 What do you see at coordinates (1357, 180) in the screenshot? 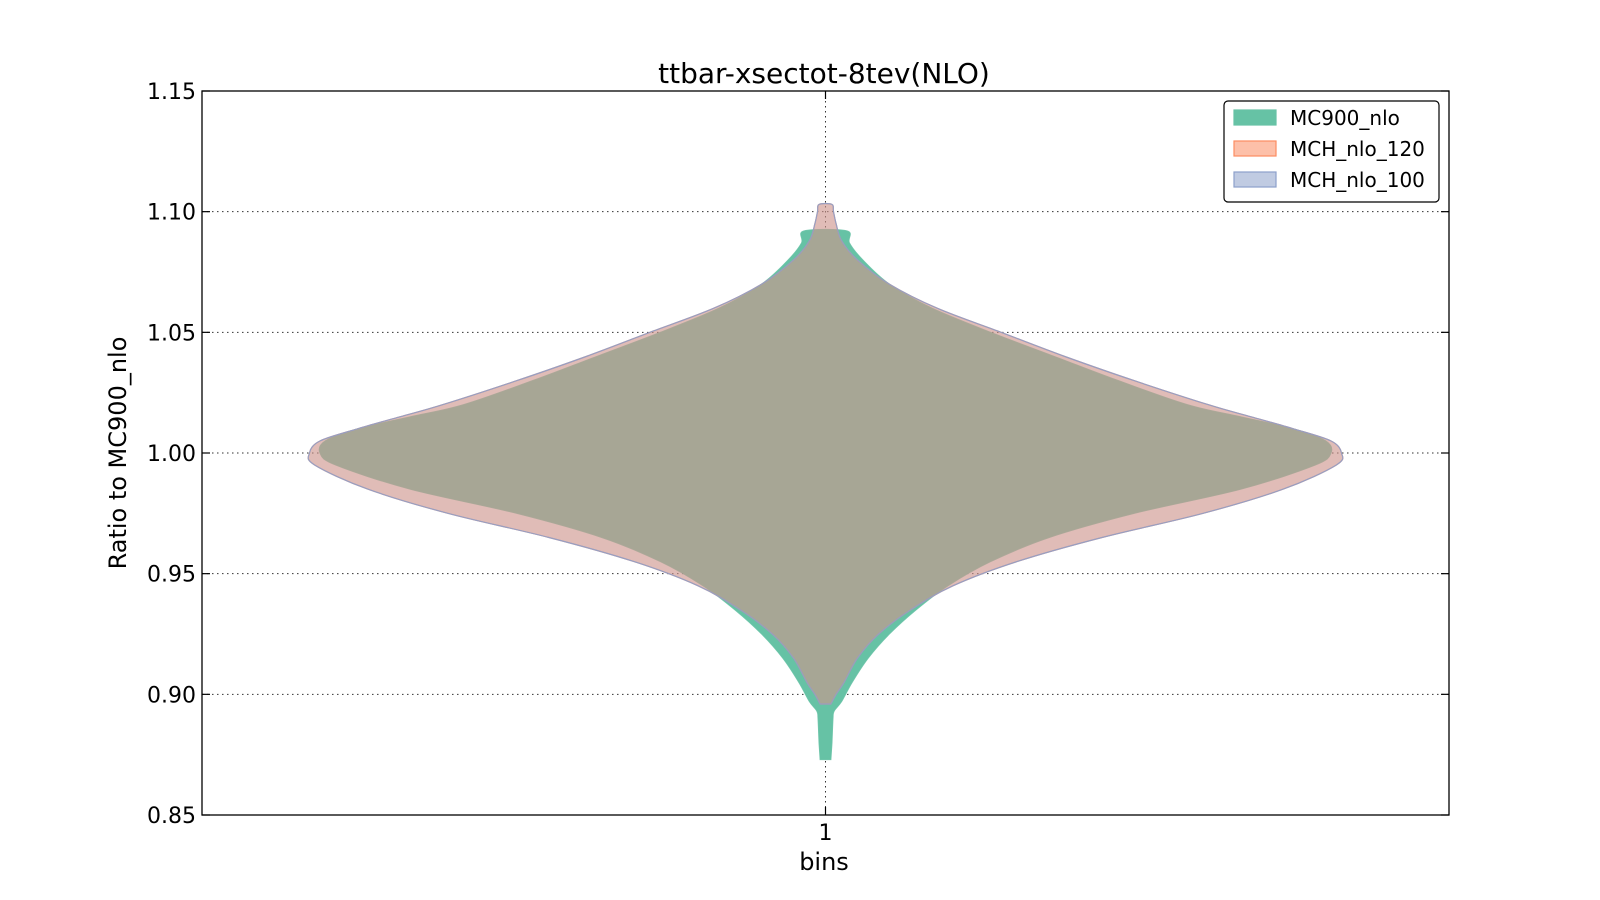
I see `legend-label: MCH_nlo_100` at bounding box center [1357, 180].